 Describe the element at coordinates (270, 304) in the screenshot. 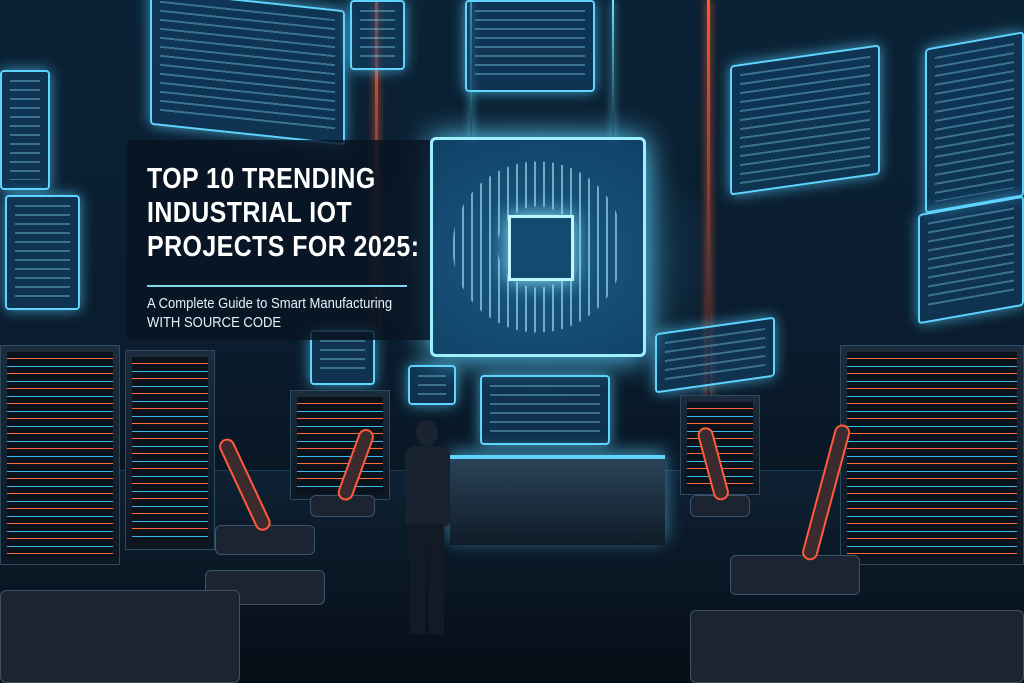

I see `subtitle-line: A Complete Guide to Smart Manufacturing` at that location.